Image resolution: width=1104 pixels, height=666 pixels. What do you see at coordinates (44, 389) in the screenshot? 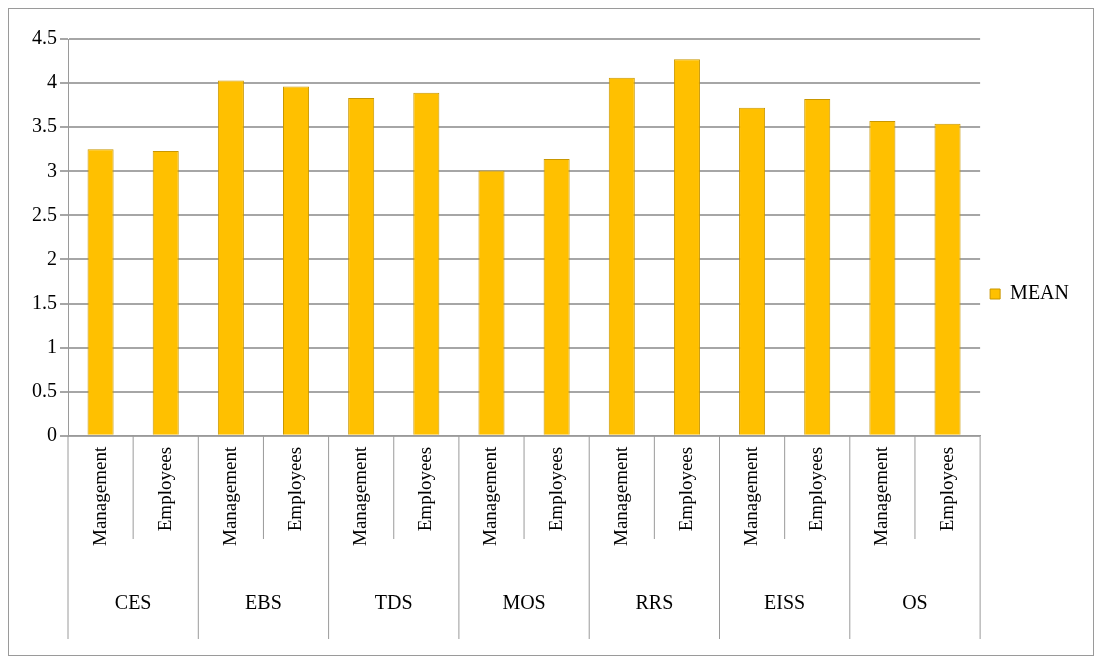
I see `y-tick-label: 0.5` at bounding box center [44, 389].